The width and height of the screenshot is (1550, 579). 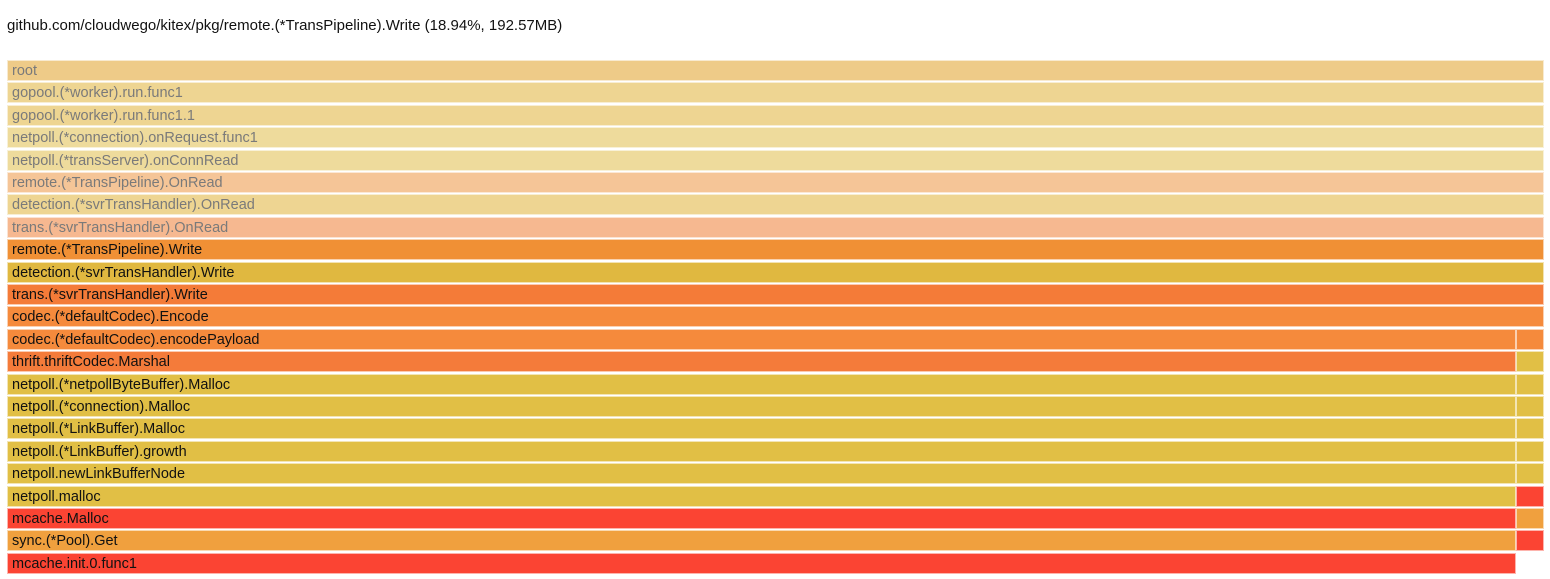 I want to click on flame-frame: netpoll.malloc, so click(x=761, y=496).